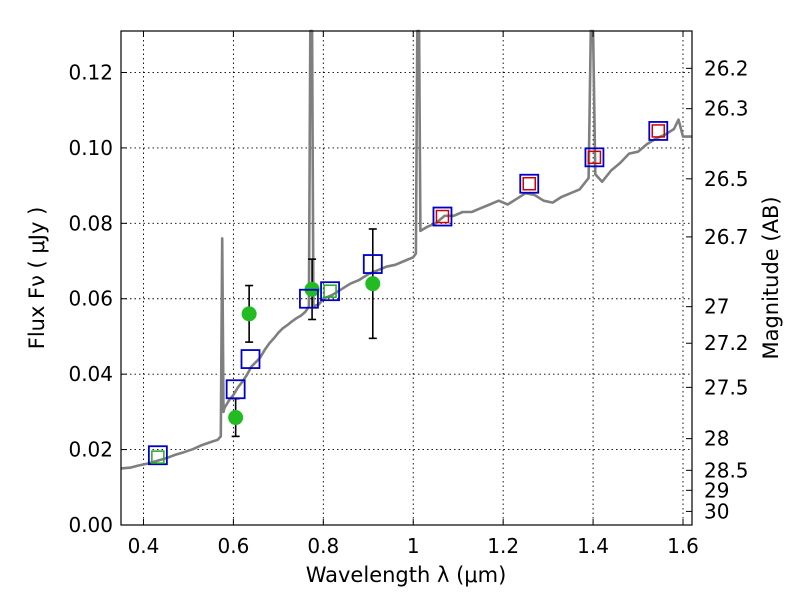 The image size is (800, 600). What do you see at coordinates (716, 307) in the screenshot?
I see `magnitude-tick-label: 27` at bounding box center [716, 307].